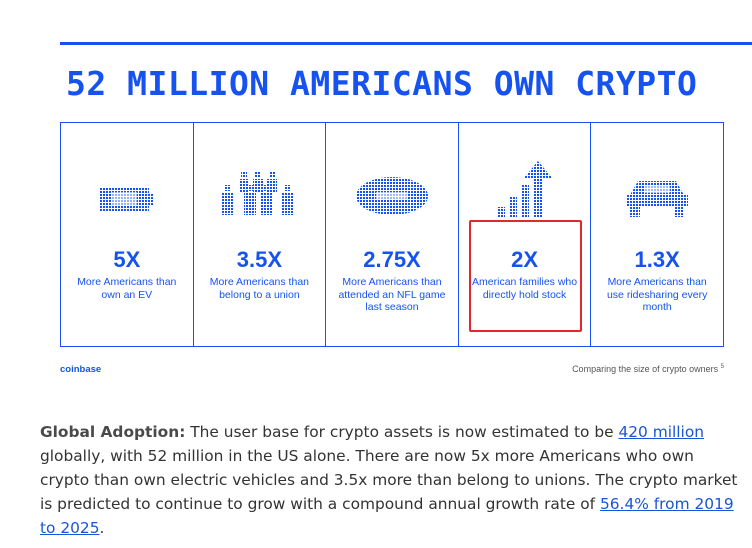 Image resolution: width=752 pixels, height=548 pixels. I want to click on highlight-box, so click(525, 276).